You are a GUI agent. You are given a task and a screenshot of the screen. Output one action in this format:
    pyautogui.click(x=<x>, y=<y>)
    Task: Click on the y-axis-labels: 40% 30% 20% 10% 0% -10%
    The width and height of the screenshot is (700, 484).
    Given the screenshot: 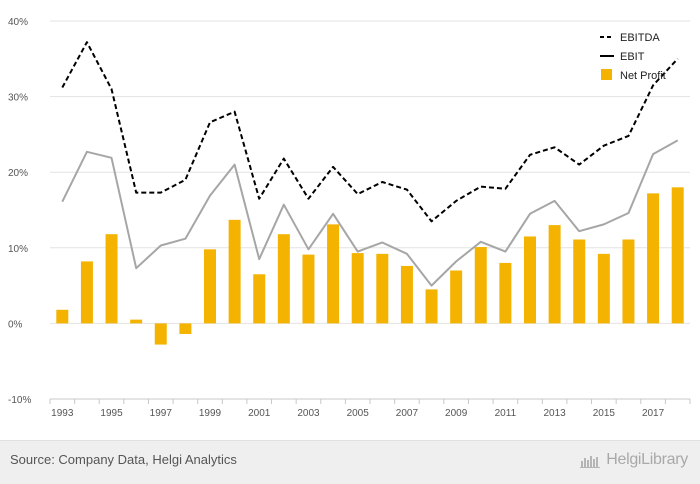 What is the action you would take?
    pyautogui.click(x=19, y=211)
    